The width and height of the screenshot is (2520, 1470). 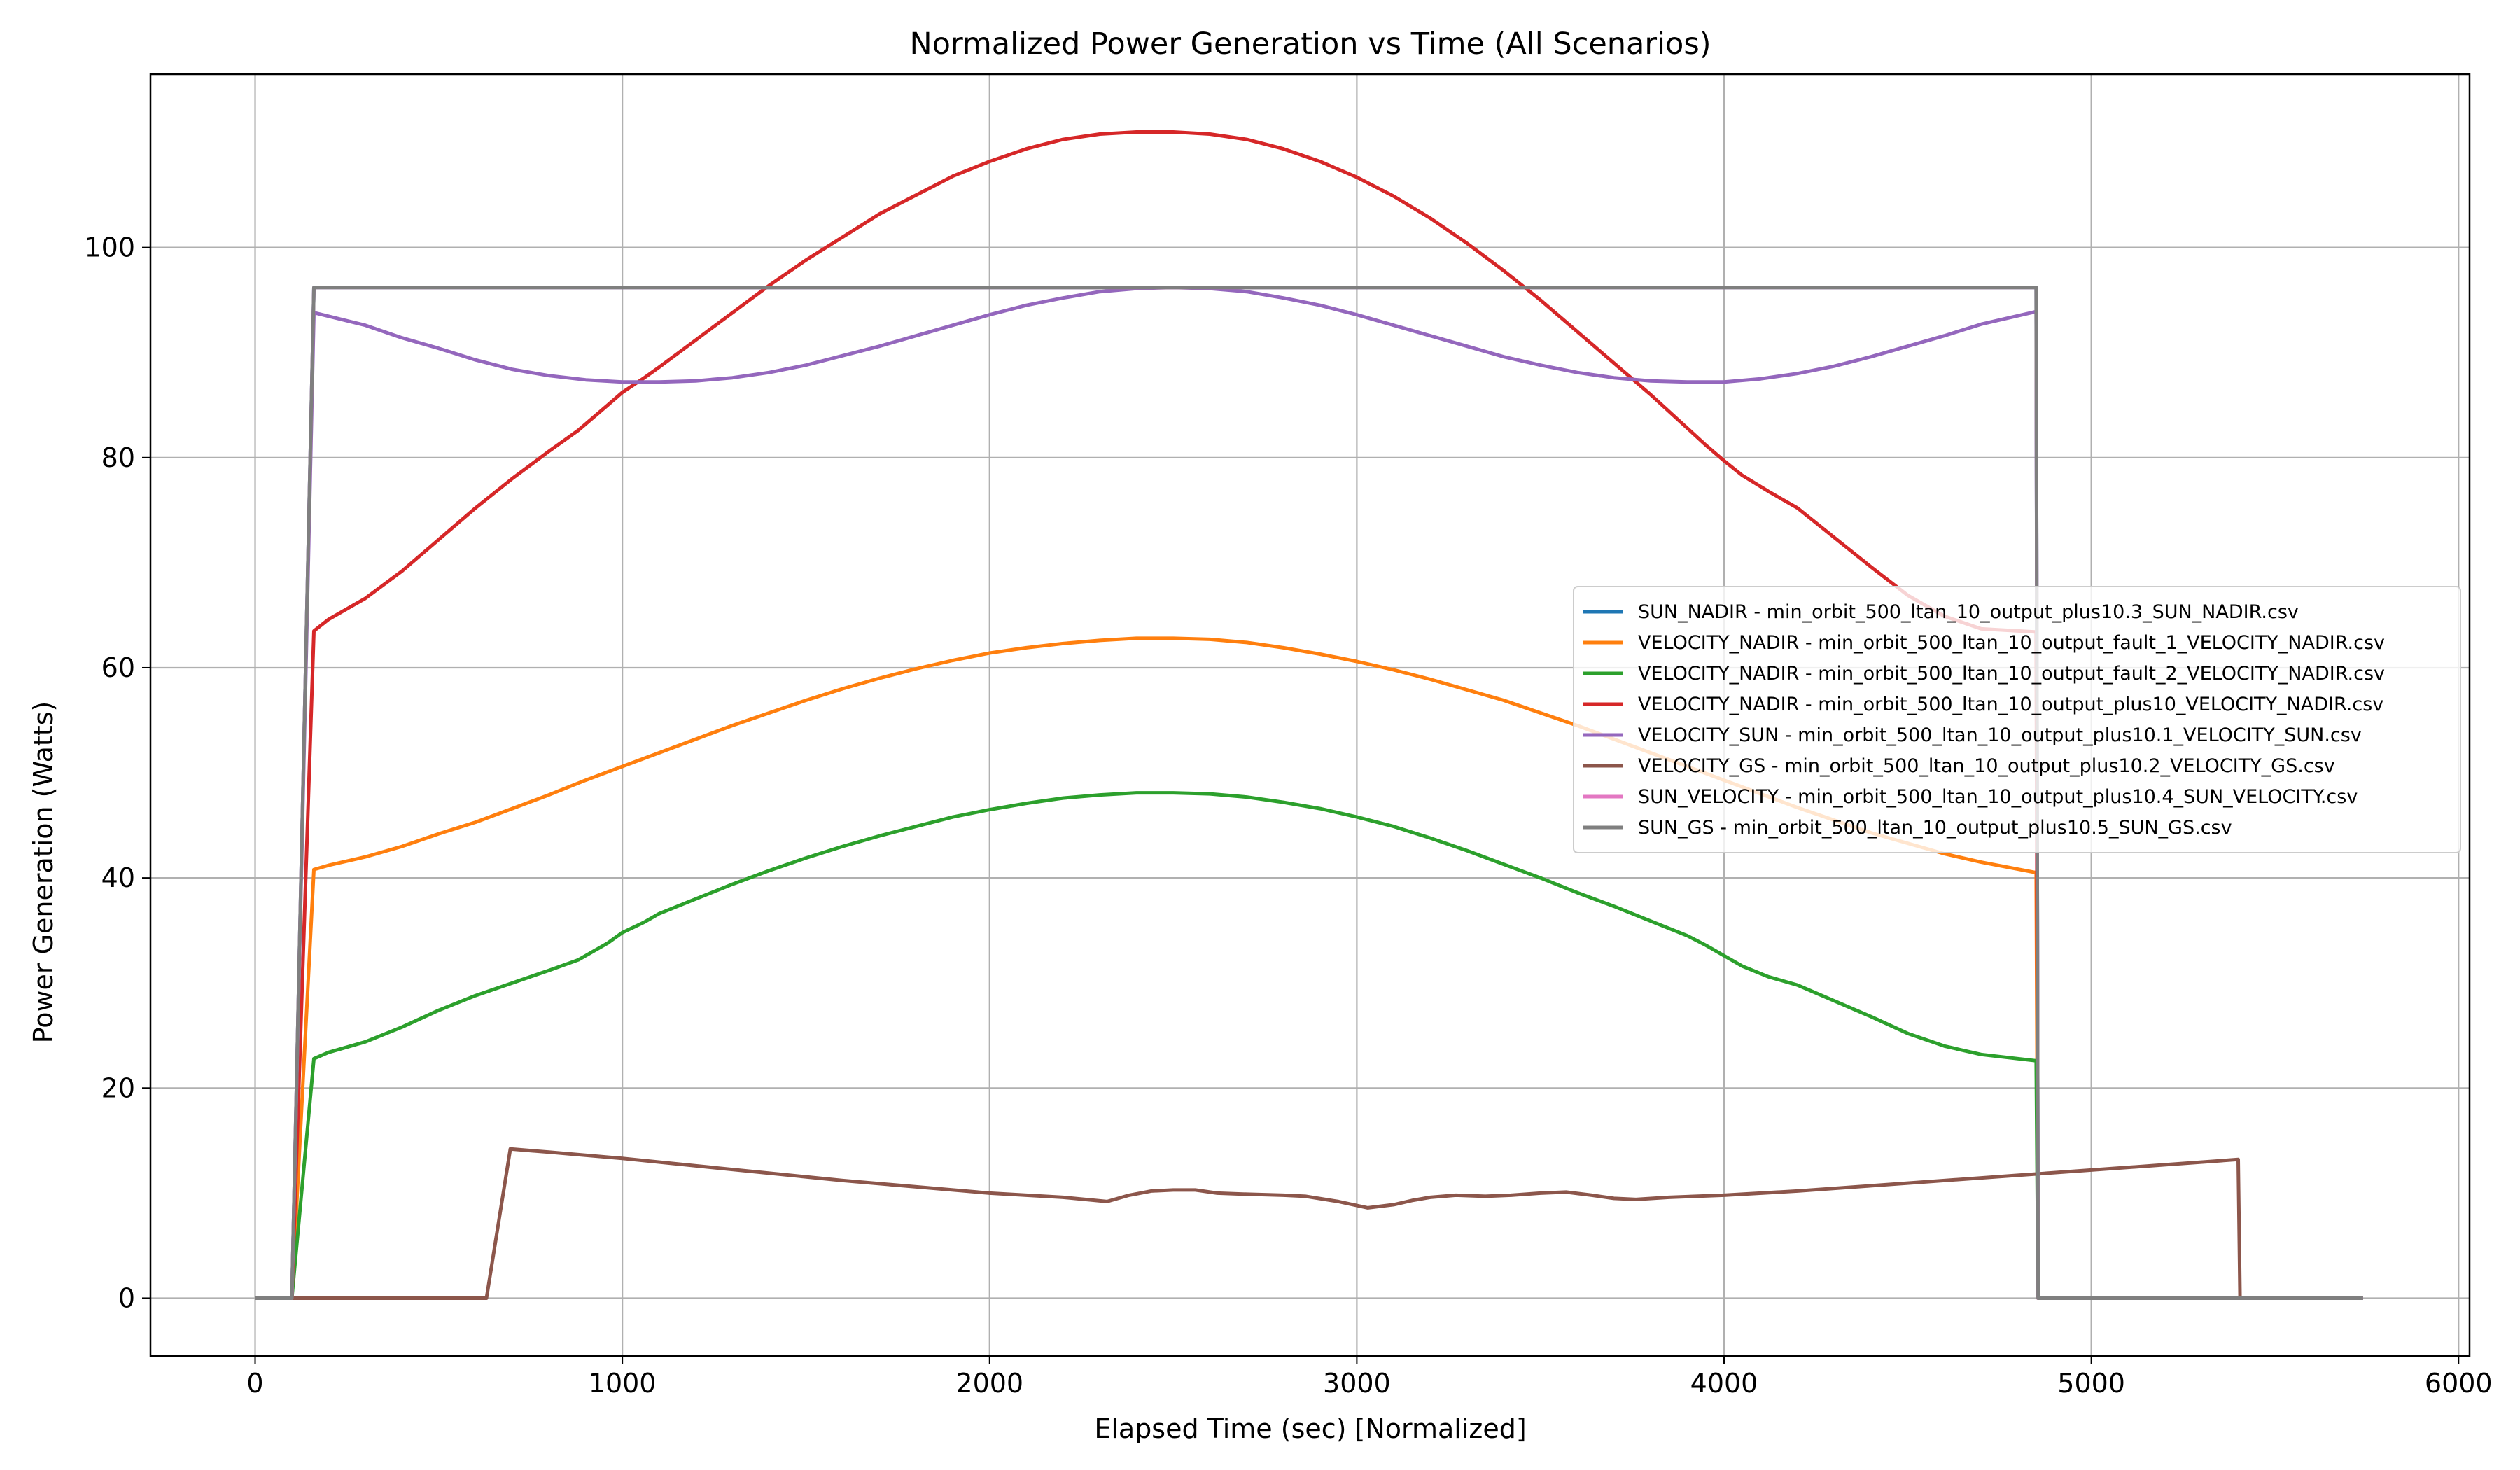 I want to click on y-axis-label: Power Generation (Watts), so click(x=43, y=872).